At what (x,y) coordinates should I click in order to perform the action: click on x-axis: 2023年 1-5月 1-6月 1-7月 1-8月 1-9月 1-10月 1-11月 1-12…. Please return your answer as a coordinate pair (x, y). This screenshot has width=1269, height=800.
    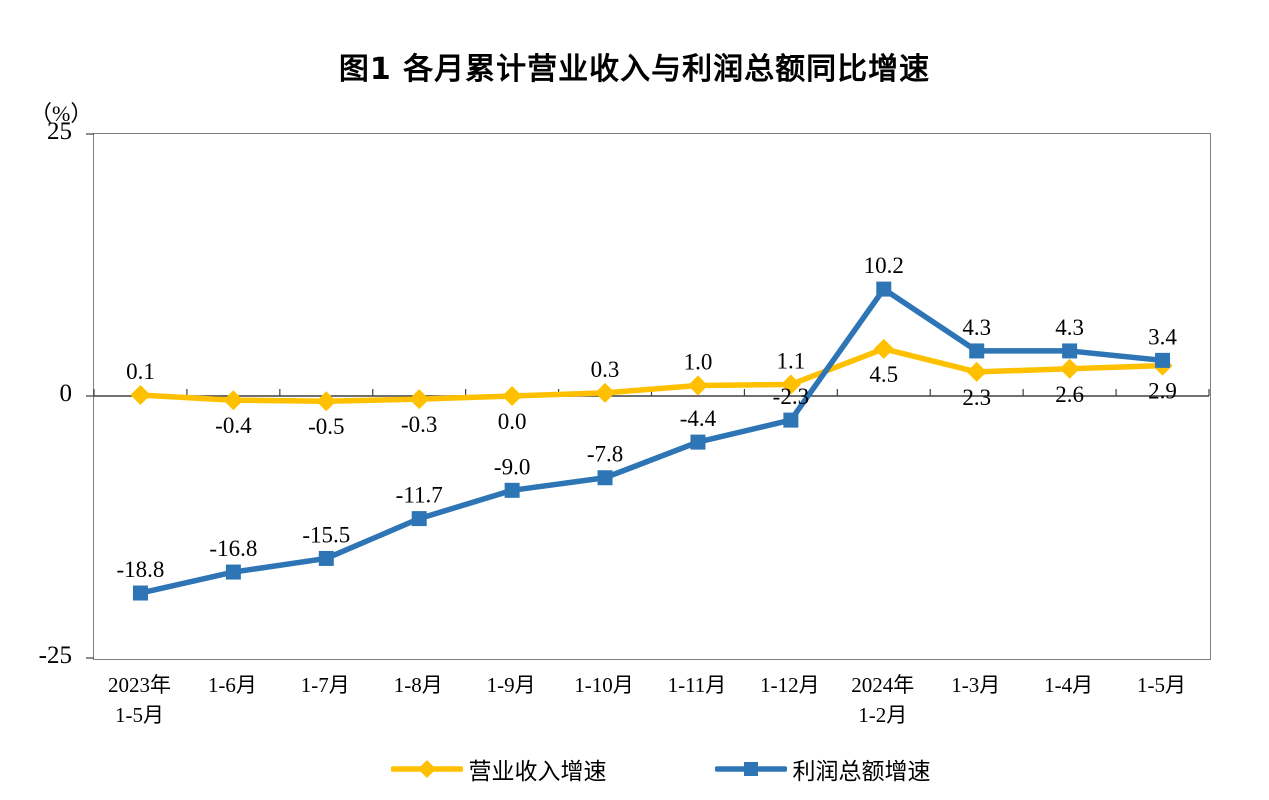
    Looking at the image, I should click on (652, 705).